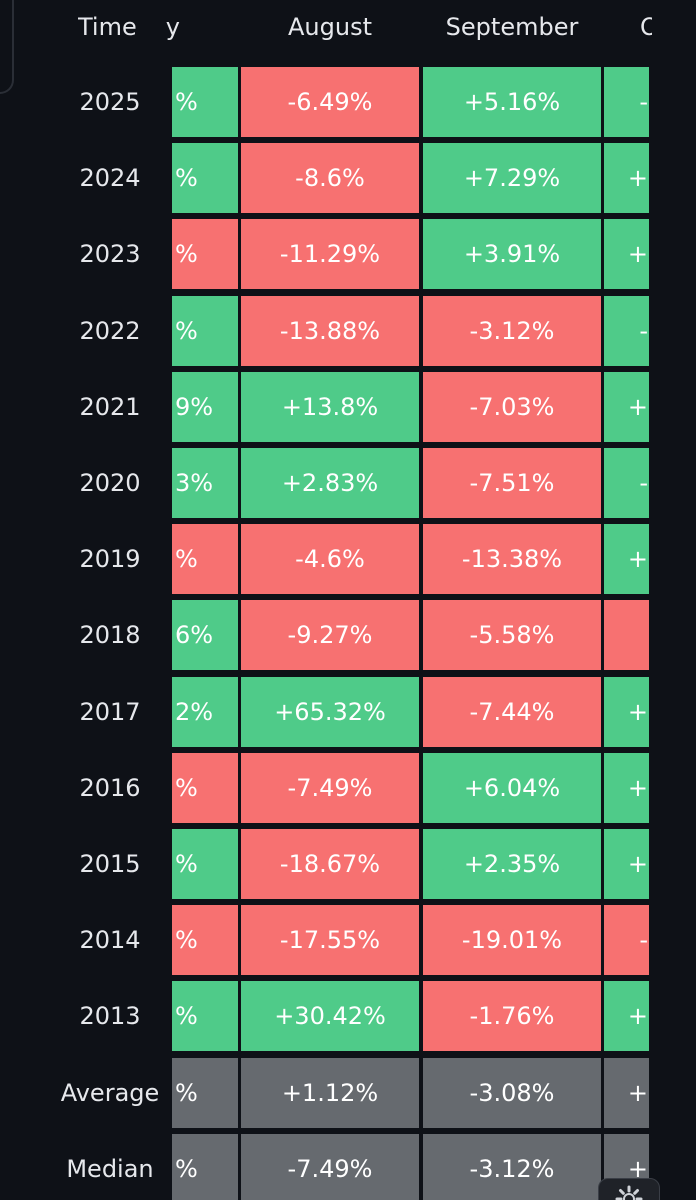 This screenshot has height=1200, width=696. What do you see at coordinates (512, 864) in the screenshot?
I see `cell-september: +2.35%` at bounding box center [512, 864].